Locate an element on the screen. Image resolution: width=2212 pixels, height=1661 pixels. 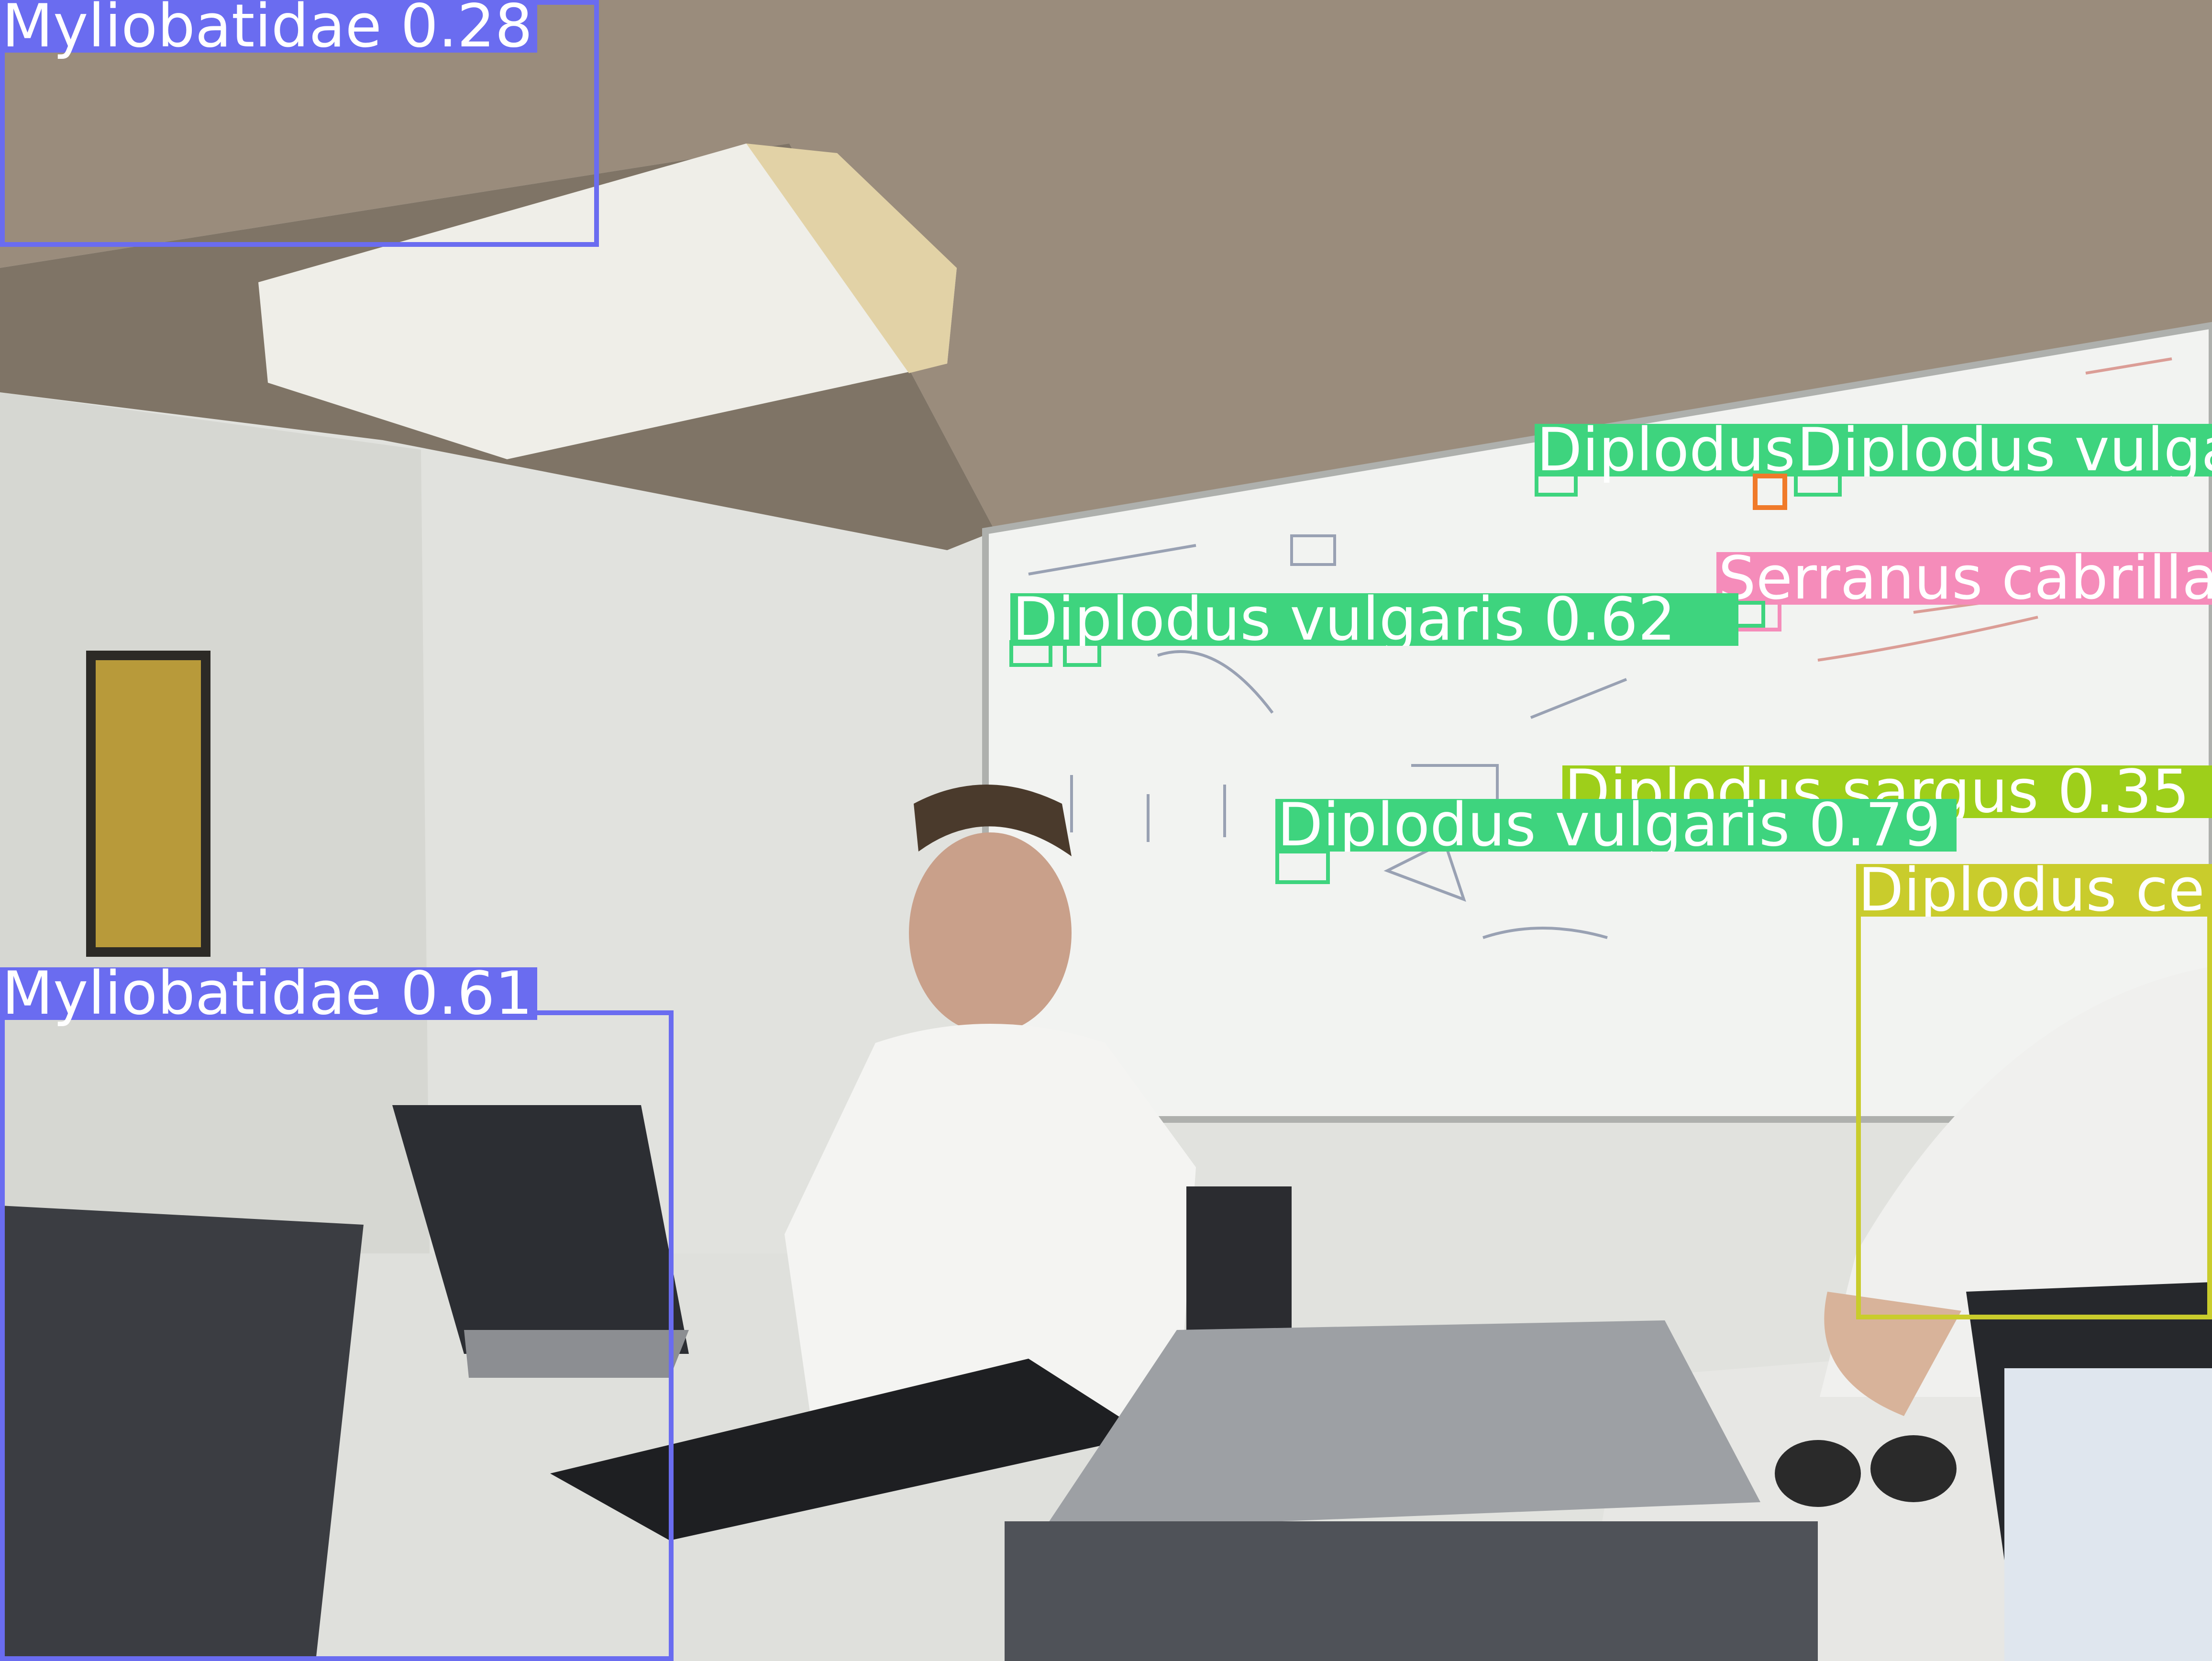
detection-label-diplodus: Diplodus is located at coordinates (1667, 450).